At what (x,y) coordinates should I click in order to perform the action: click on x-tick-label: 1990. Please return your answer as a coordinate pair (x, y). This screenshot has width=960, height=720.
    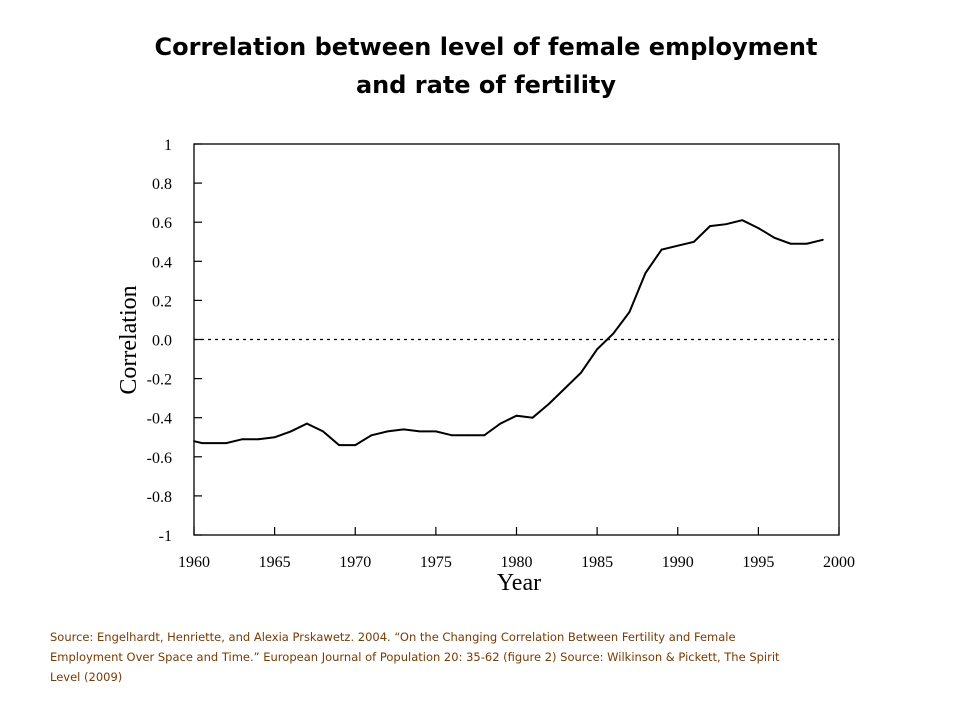
    Looking at the image, I should click on (678, 562).